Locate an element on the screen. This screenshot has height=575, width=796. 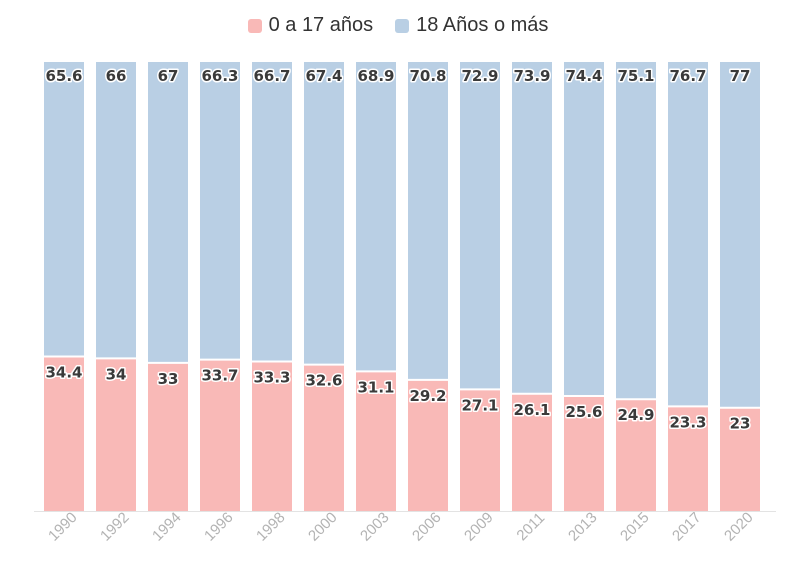
x-tick-label: 2011 is located at coordinates (530, 526).